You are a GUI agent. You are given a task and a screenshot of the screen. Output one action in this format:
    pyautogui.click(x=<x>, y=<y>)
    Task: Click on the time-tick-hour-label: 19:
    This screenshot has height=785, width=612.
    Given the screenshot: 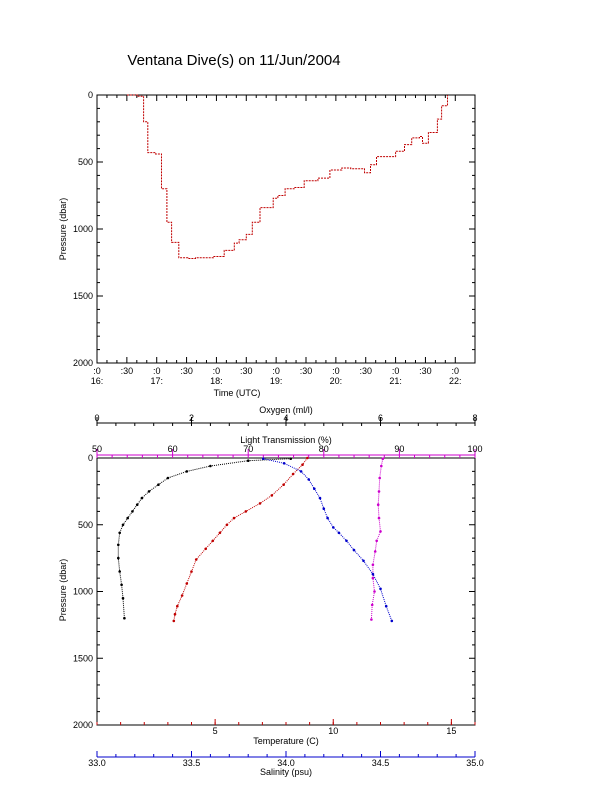 What is the action you would take?
    pyautogui.click(x=276, y=381)
    